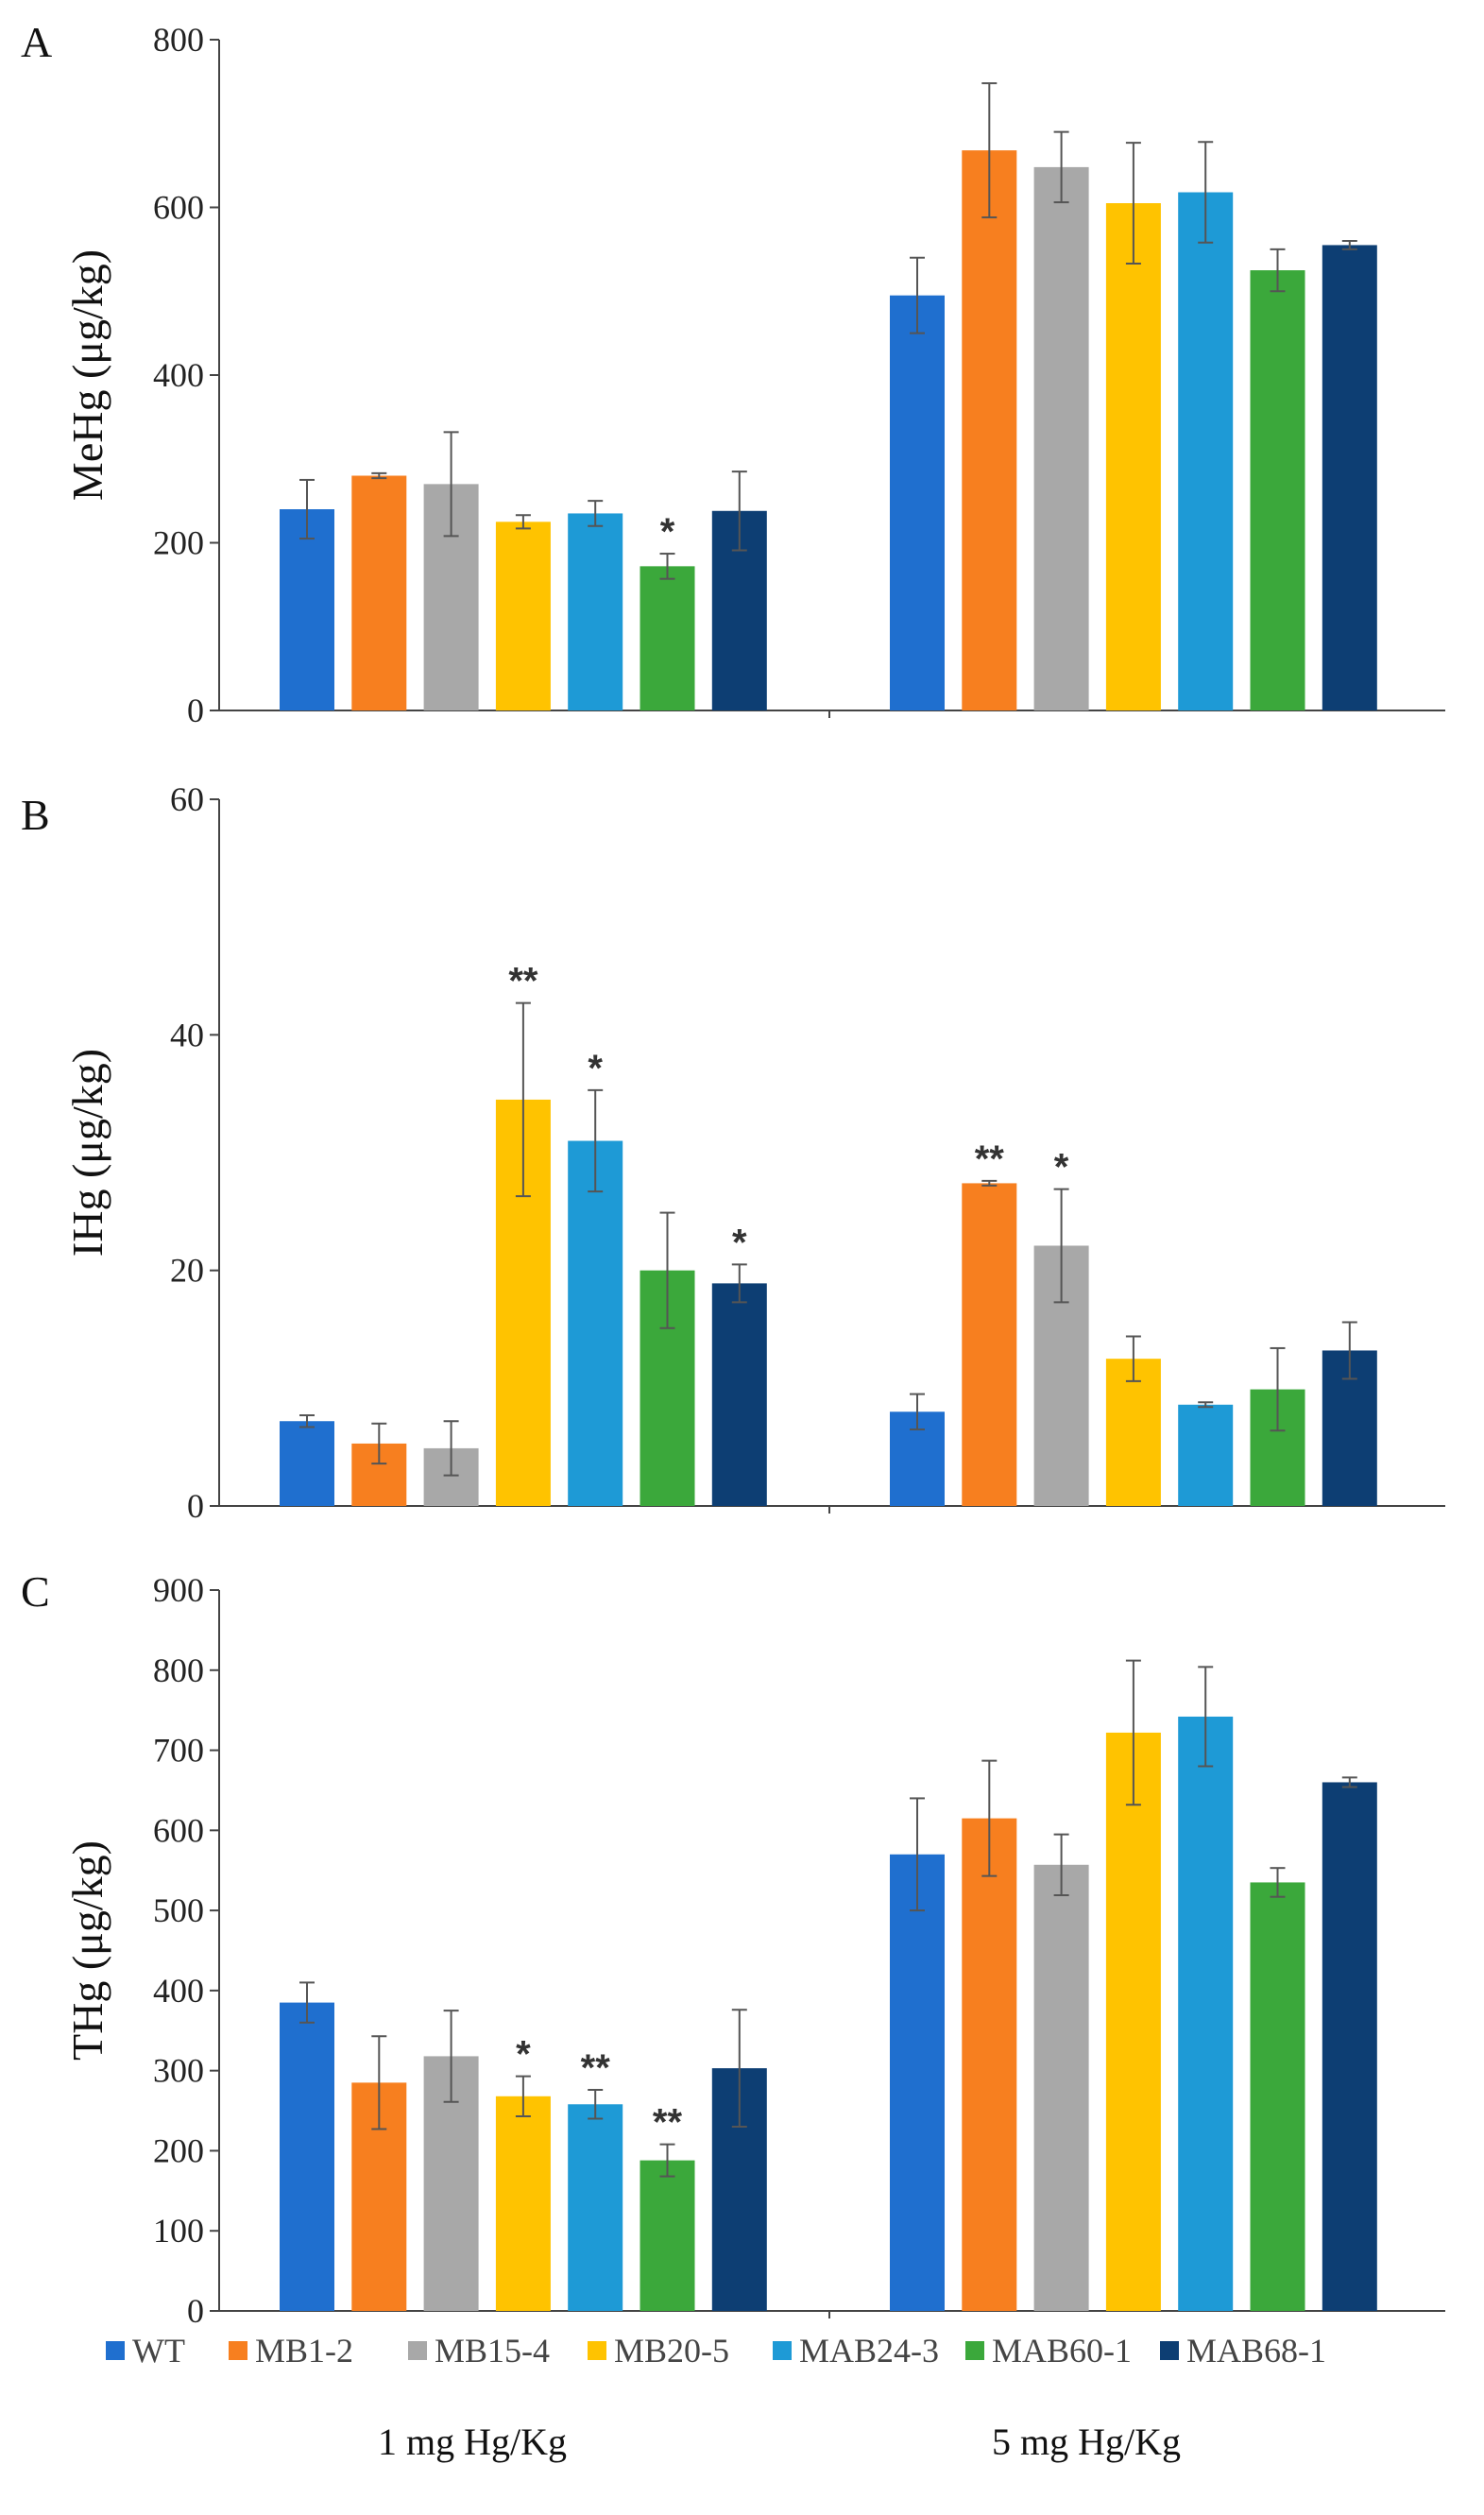 The height and width of the screenshot is (2515, 1484). Describe the element at coordinates (187, 1271) in the screenshot. I see `y-tick-label: 20` at that location.